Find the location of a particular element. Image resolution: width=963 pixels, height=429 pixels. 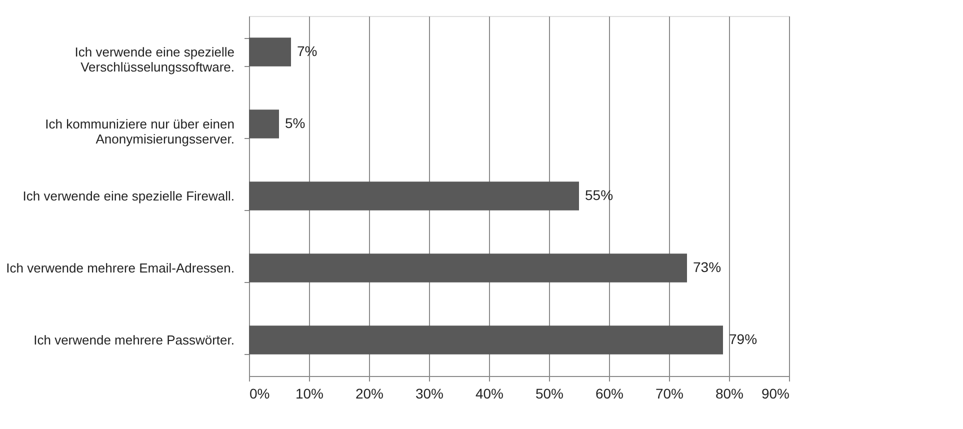

x-tick-label: 40% is located at coordinates (489, 394).